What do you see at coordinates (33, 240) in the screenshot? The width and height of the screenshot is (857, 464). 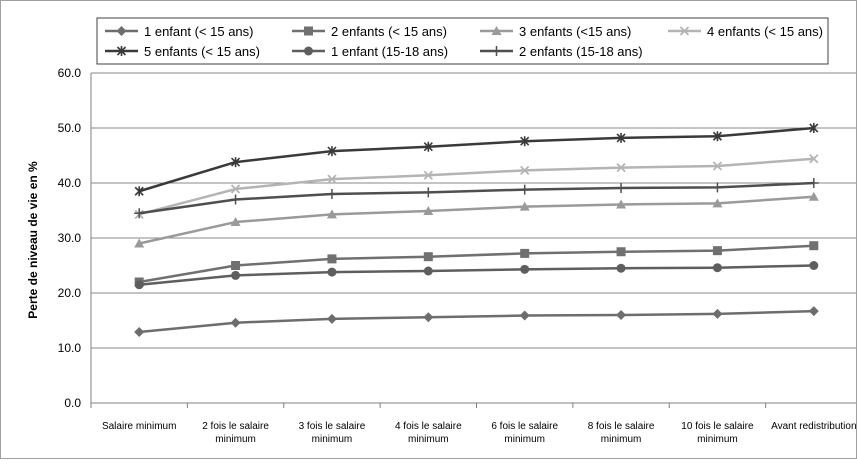 I see `y-axis-label: Perte de niveau de vie en %` at bounding box center [33, 240].